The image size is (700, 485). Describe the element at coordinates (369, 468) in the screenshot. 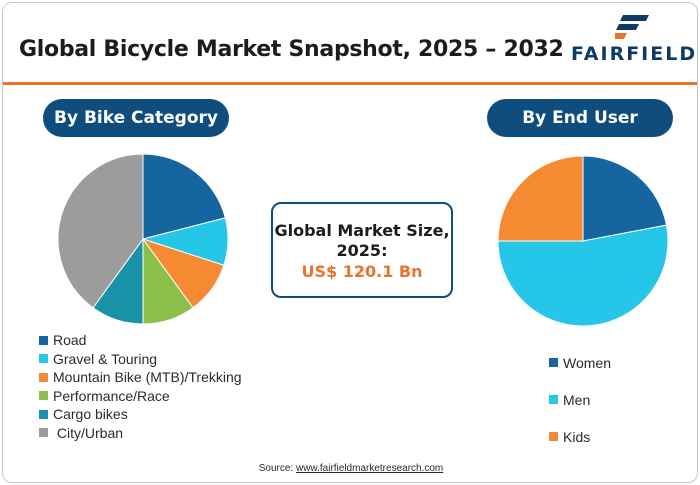

I see `source-link: www.fairfieldmarketresearch.com` at that location.